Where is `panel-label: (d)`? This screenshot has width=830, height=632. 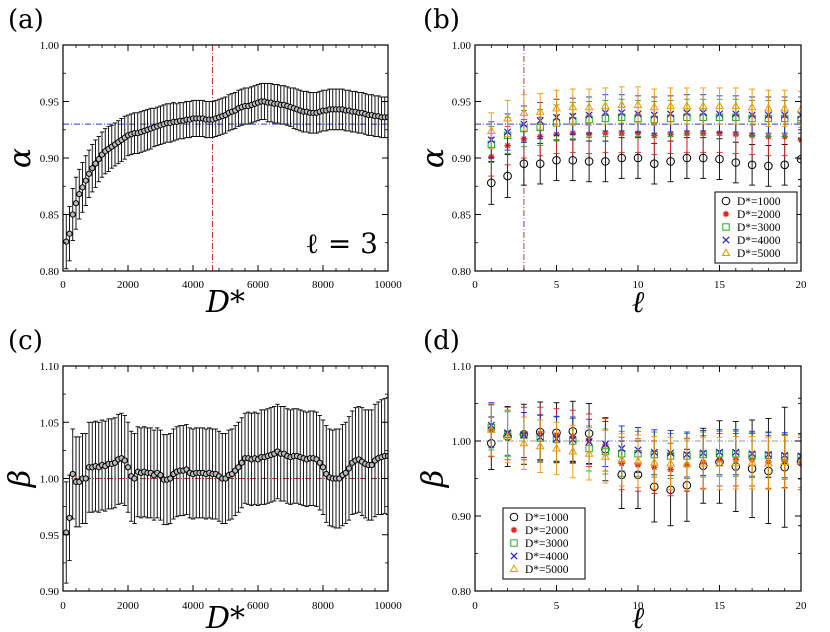 panel-label: (d) is located at coordinates (441, 341).